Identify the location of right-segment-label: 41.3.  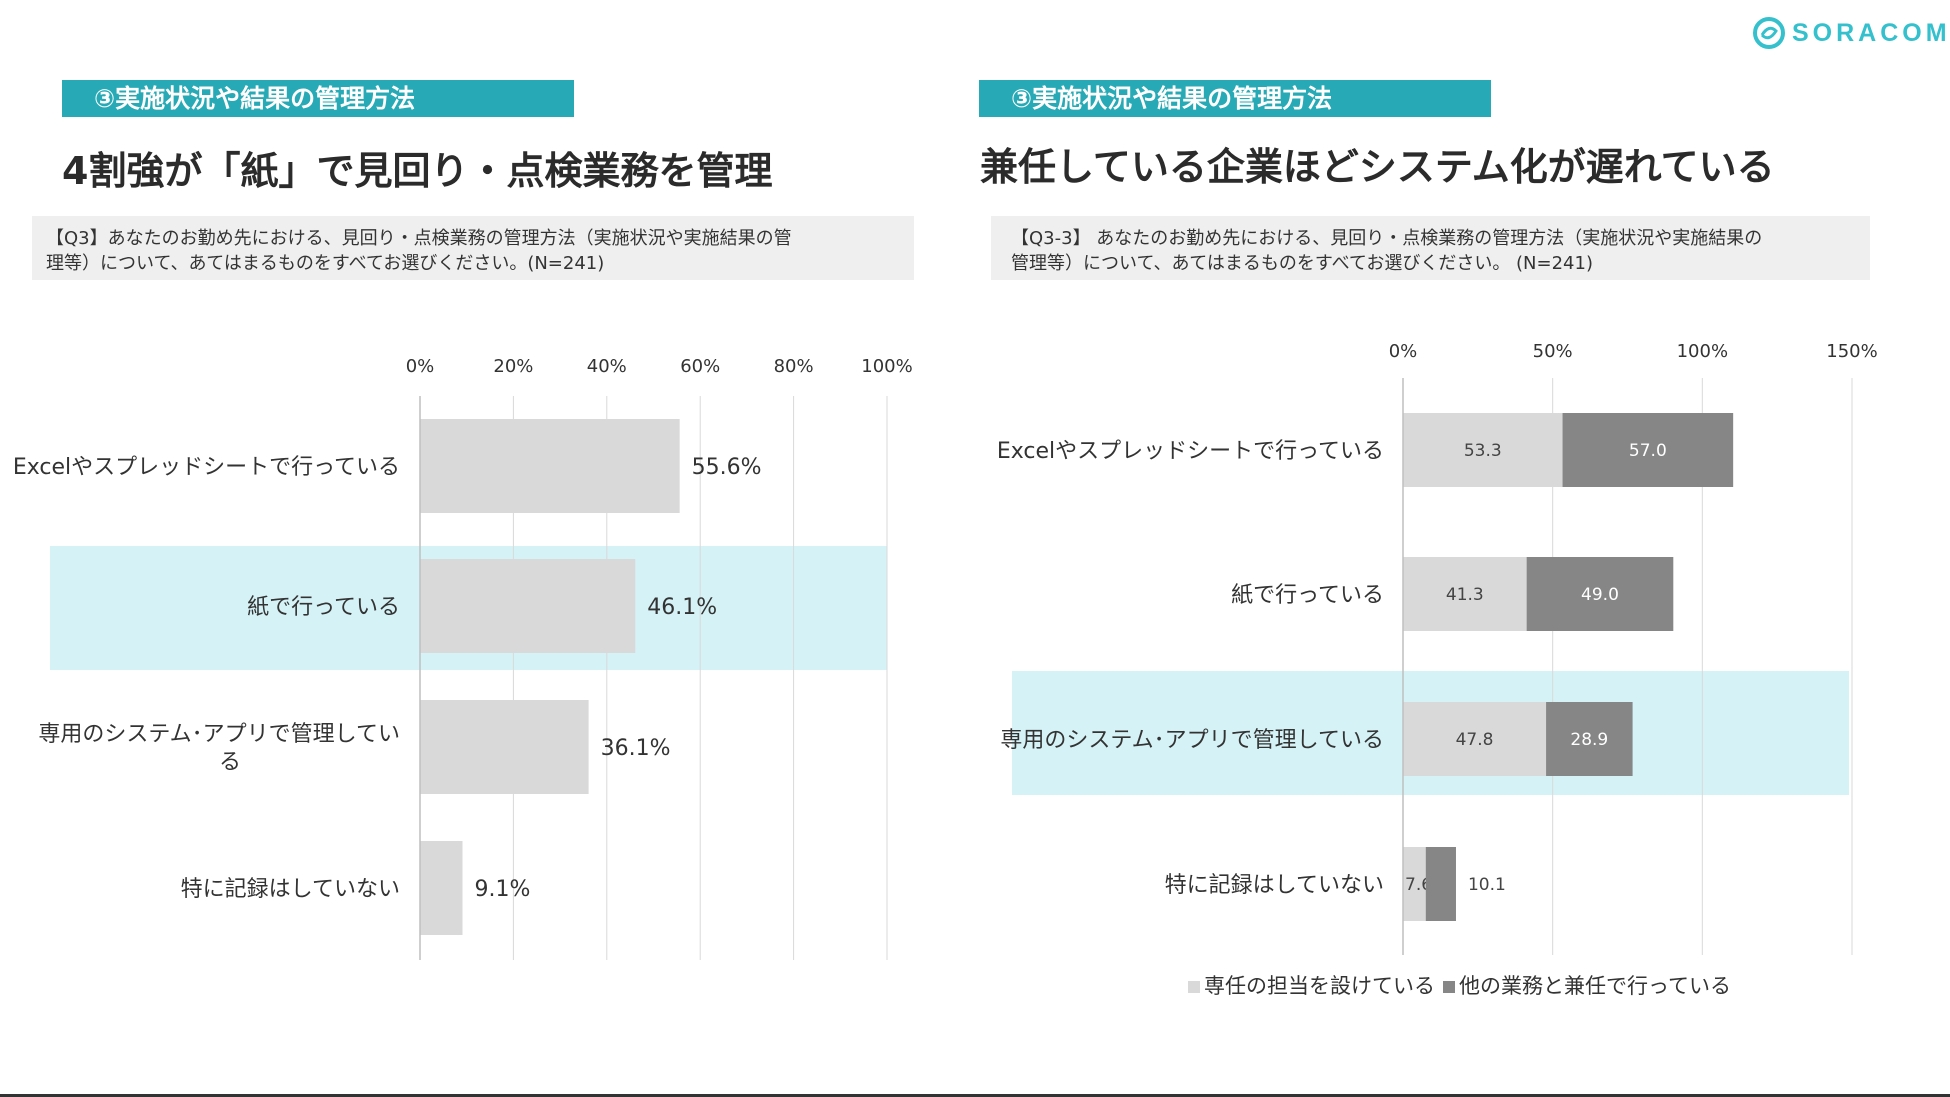
(1465, 595).